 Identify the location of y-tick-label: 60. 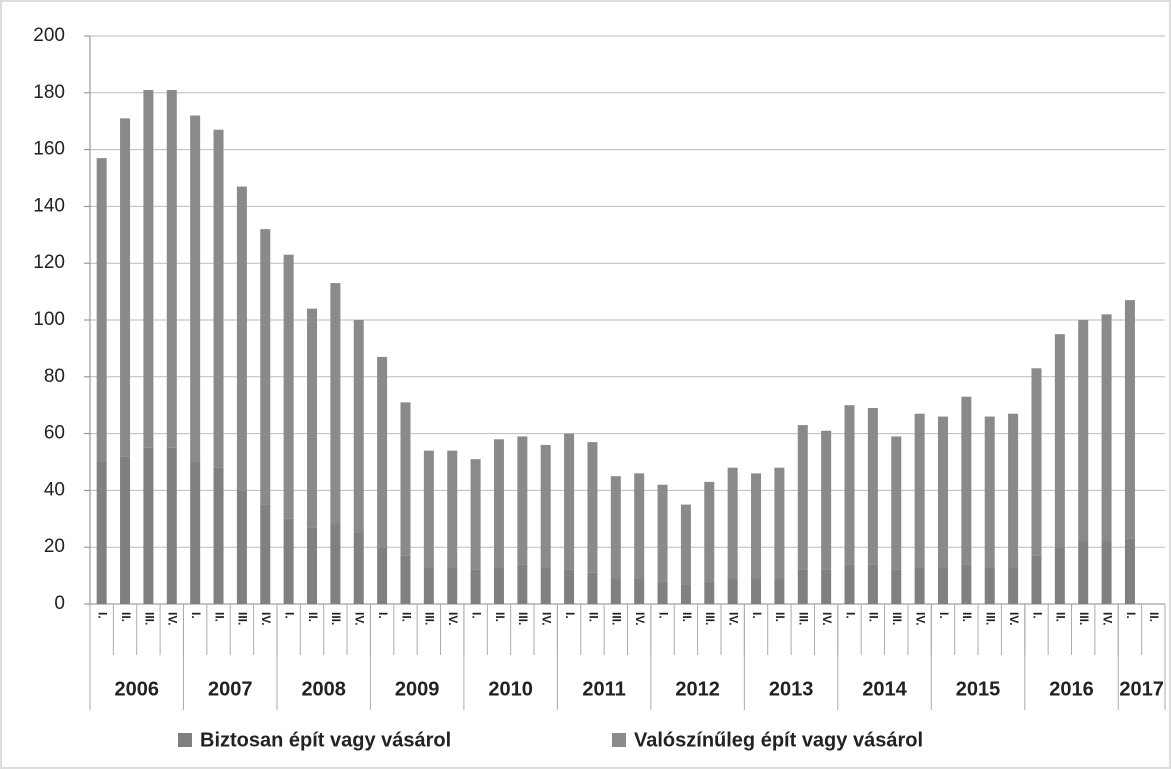
(54, 433).